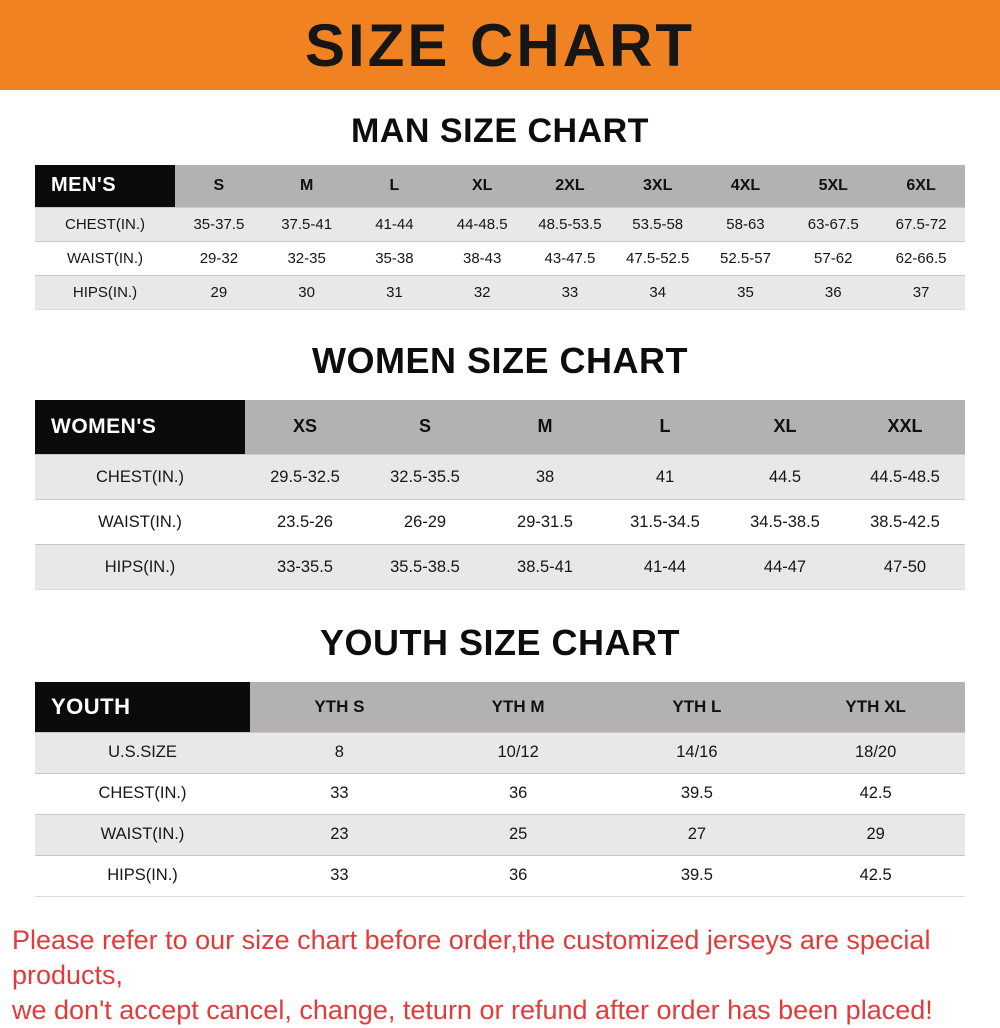  What do you see at coordinates (482, 292) in the screenshot?
I see `measurement-value: 32` at bounding box center [482, 292].